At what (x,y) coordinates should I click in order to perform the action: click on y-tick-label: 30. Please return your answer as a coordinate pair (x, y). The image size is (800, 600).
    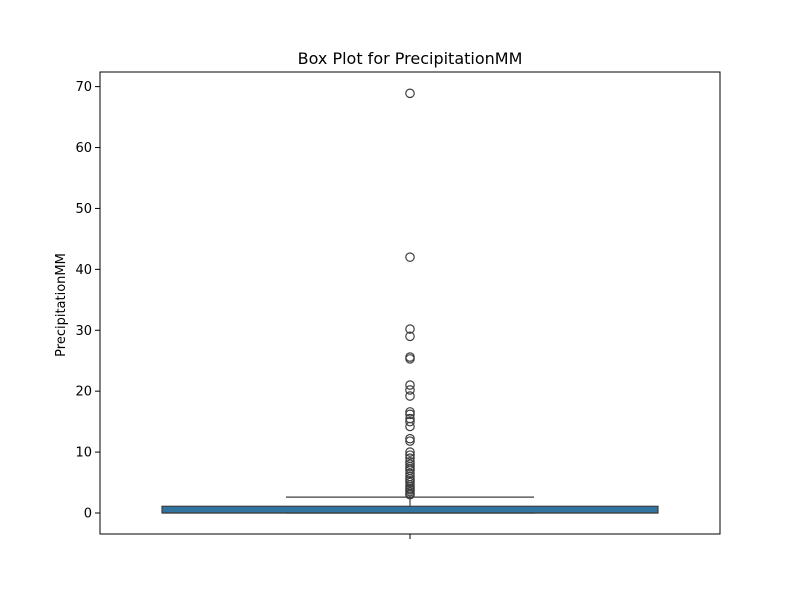
    Looking at the image, I should click on (83, 331).